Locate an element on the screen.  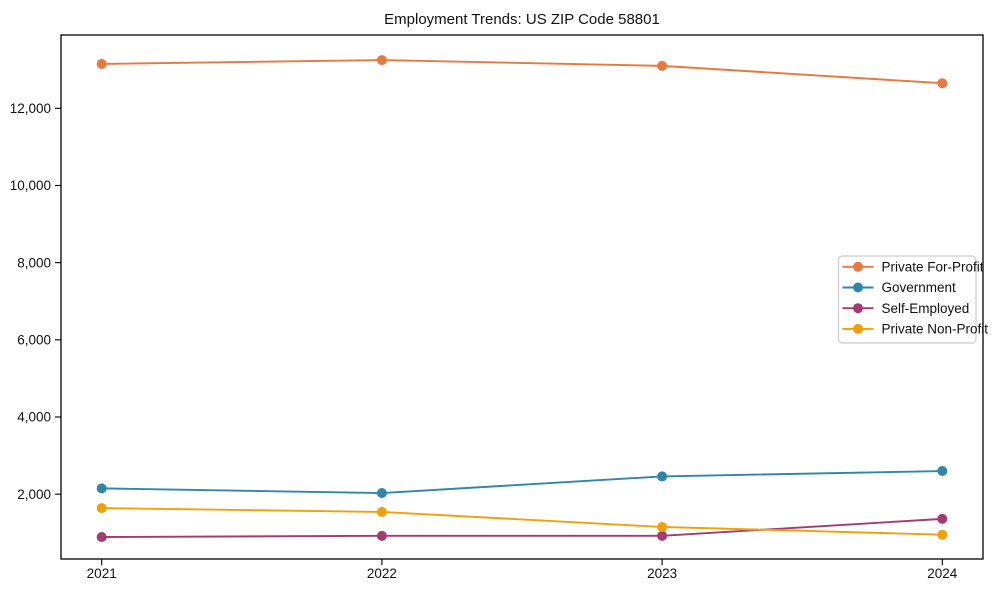
x-axis-tick-label: 2021 is located at coordinates (102, 573).